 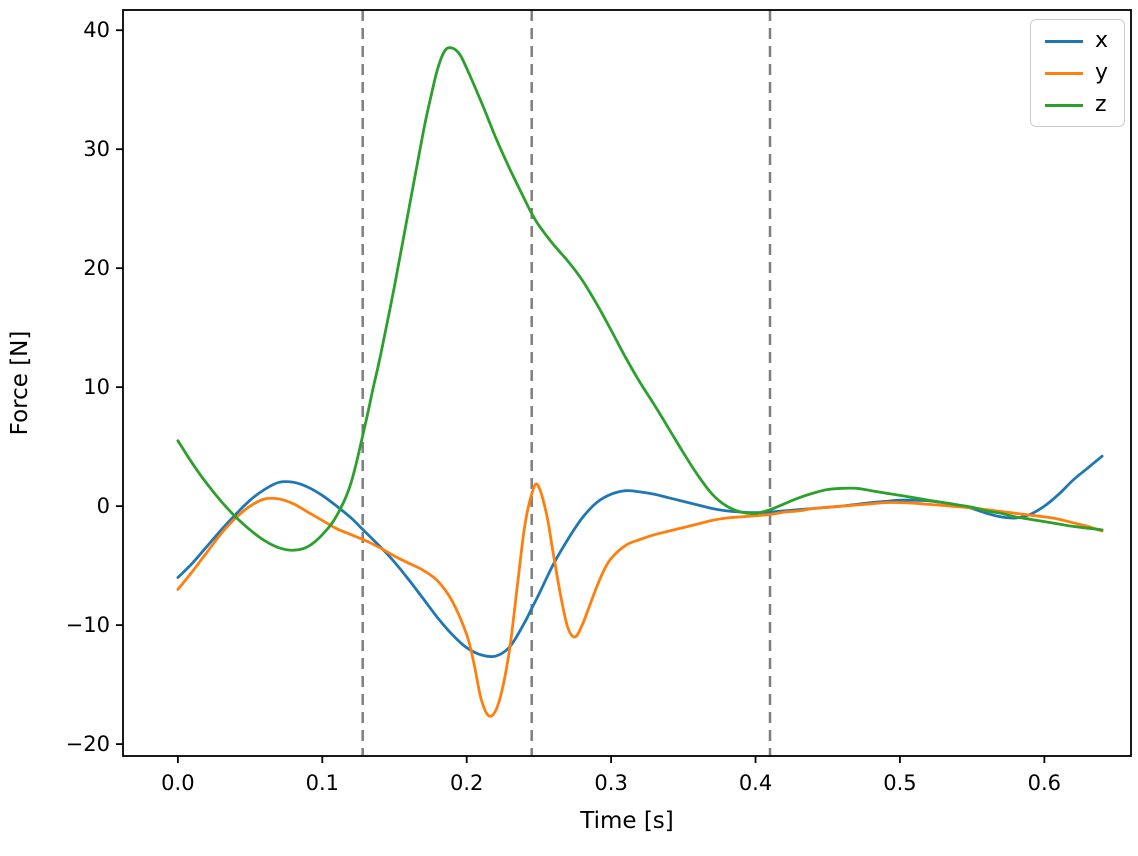 I want to click on x-tick-label: 0.1, so click(x=322, y=783).